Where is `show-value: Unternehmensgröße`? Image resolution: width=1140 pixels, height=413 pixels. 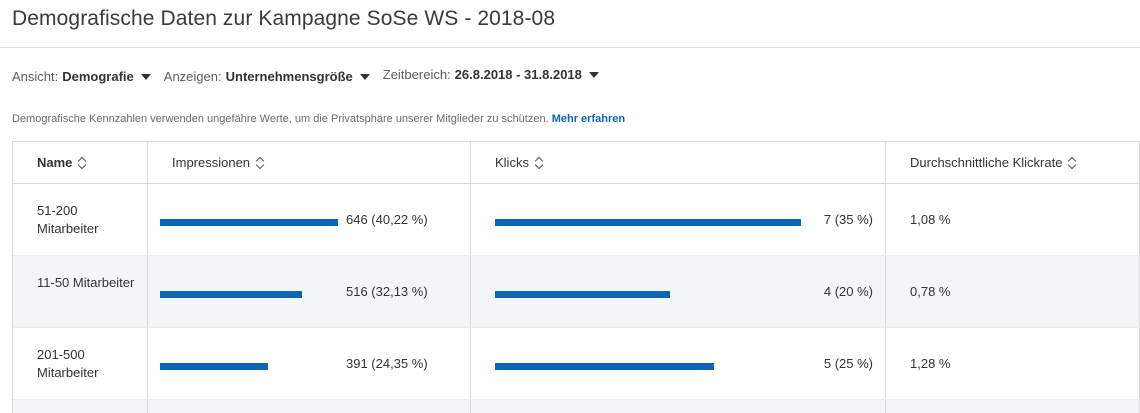
show-value: Unternehmensgröße is located at coordinates (289, 76).